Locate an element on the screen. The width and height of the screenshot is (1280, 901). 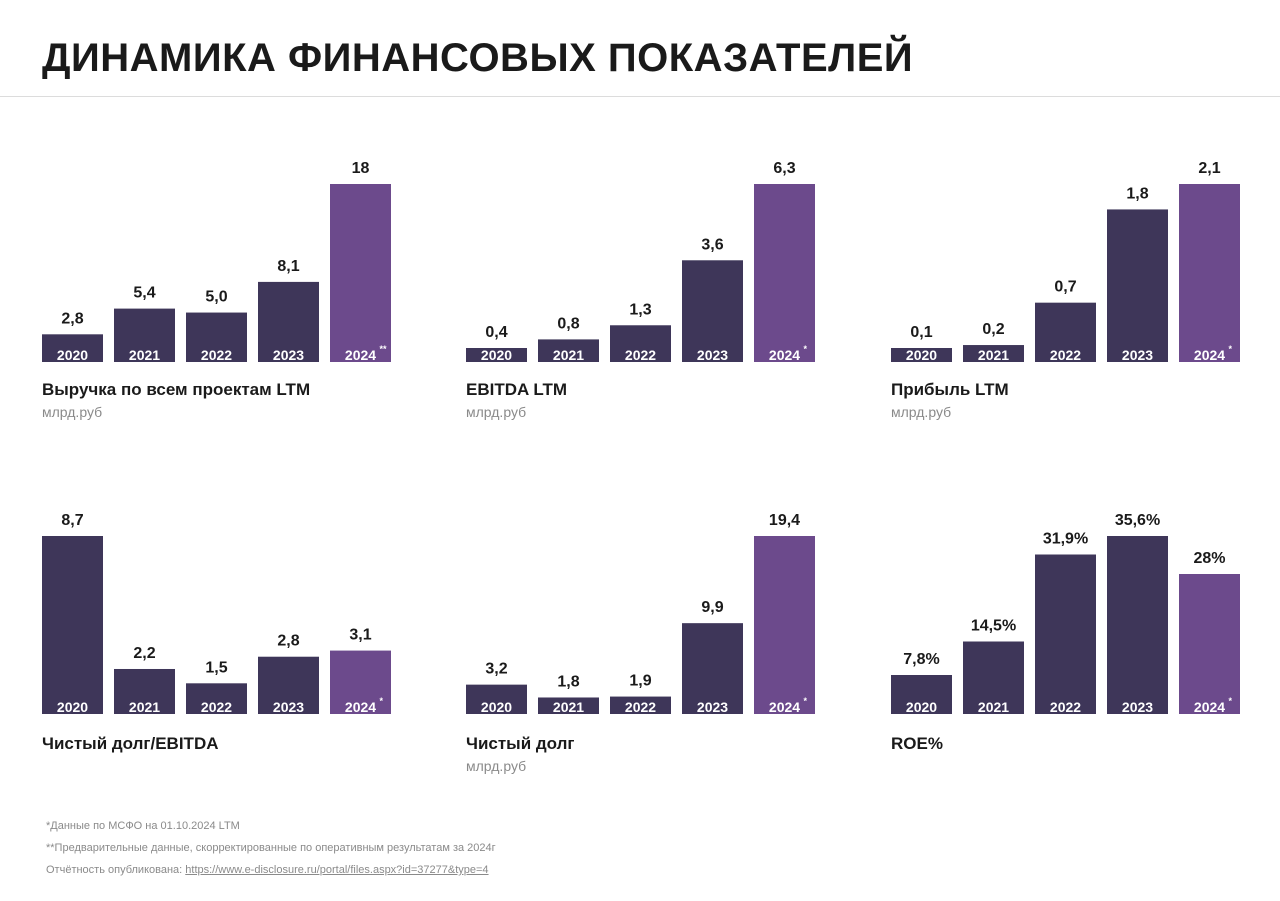
bar-value-label: 7,8% is located at coordinates (921, 659).